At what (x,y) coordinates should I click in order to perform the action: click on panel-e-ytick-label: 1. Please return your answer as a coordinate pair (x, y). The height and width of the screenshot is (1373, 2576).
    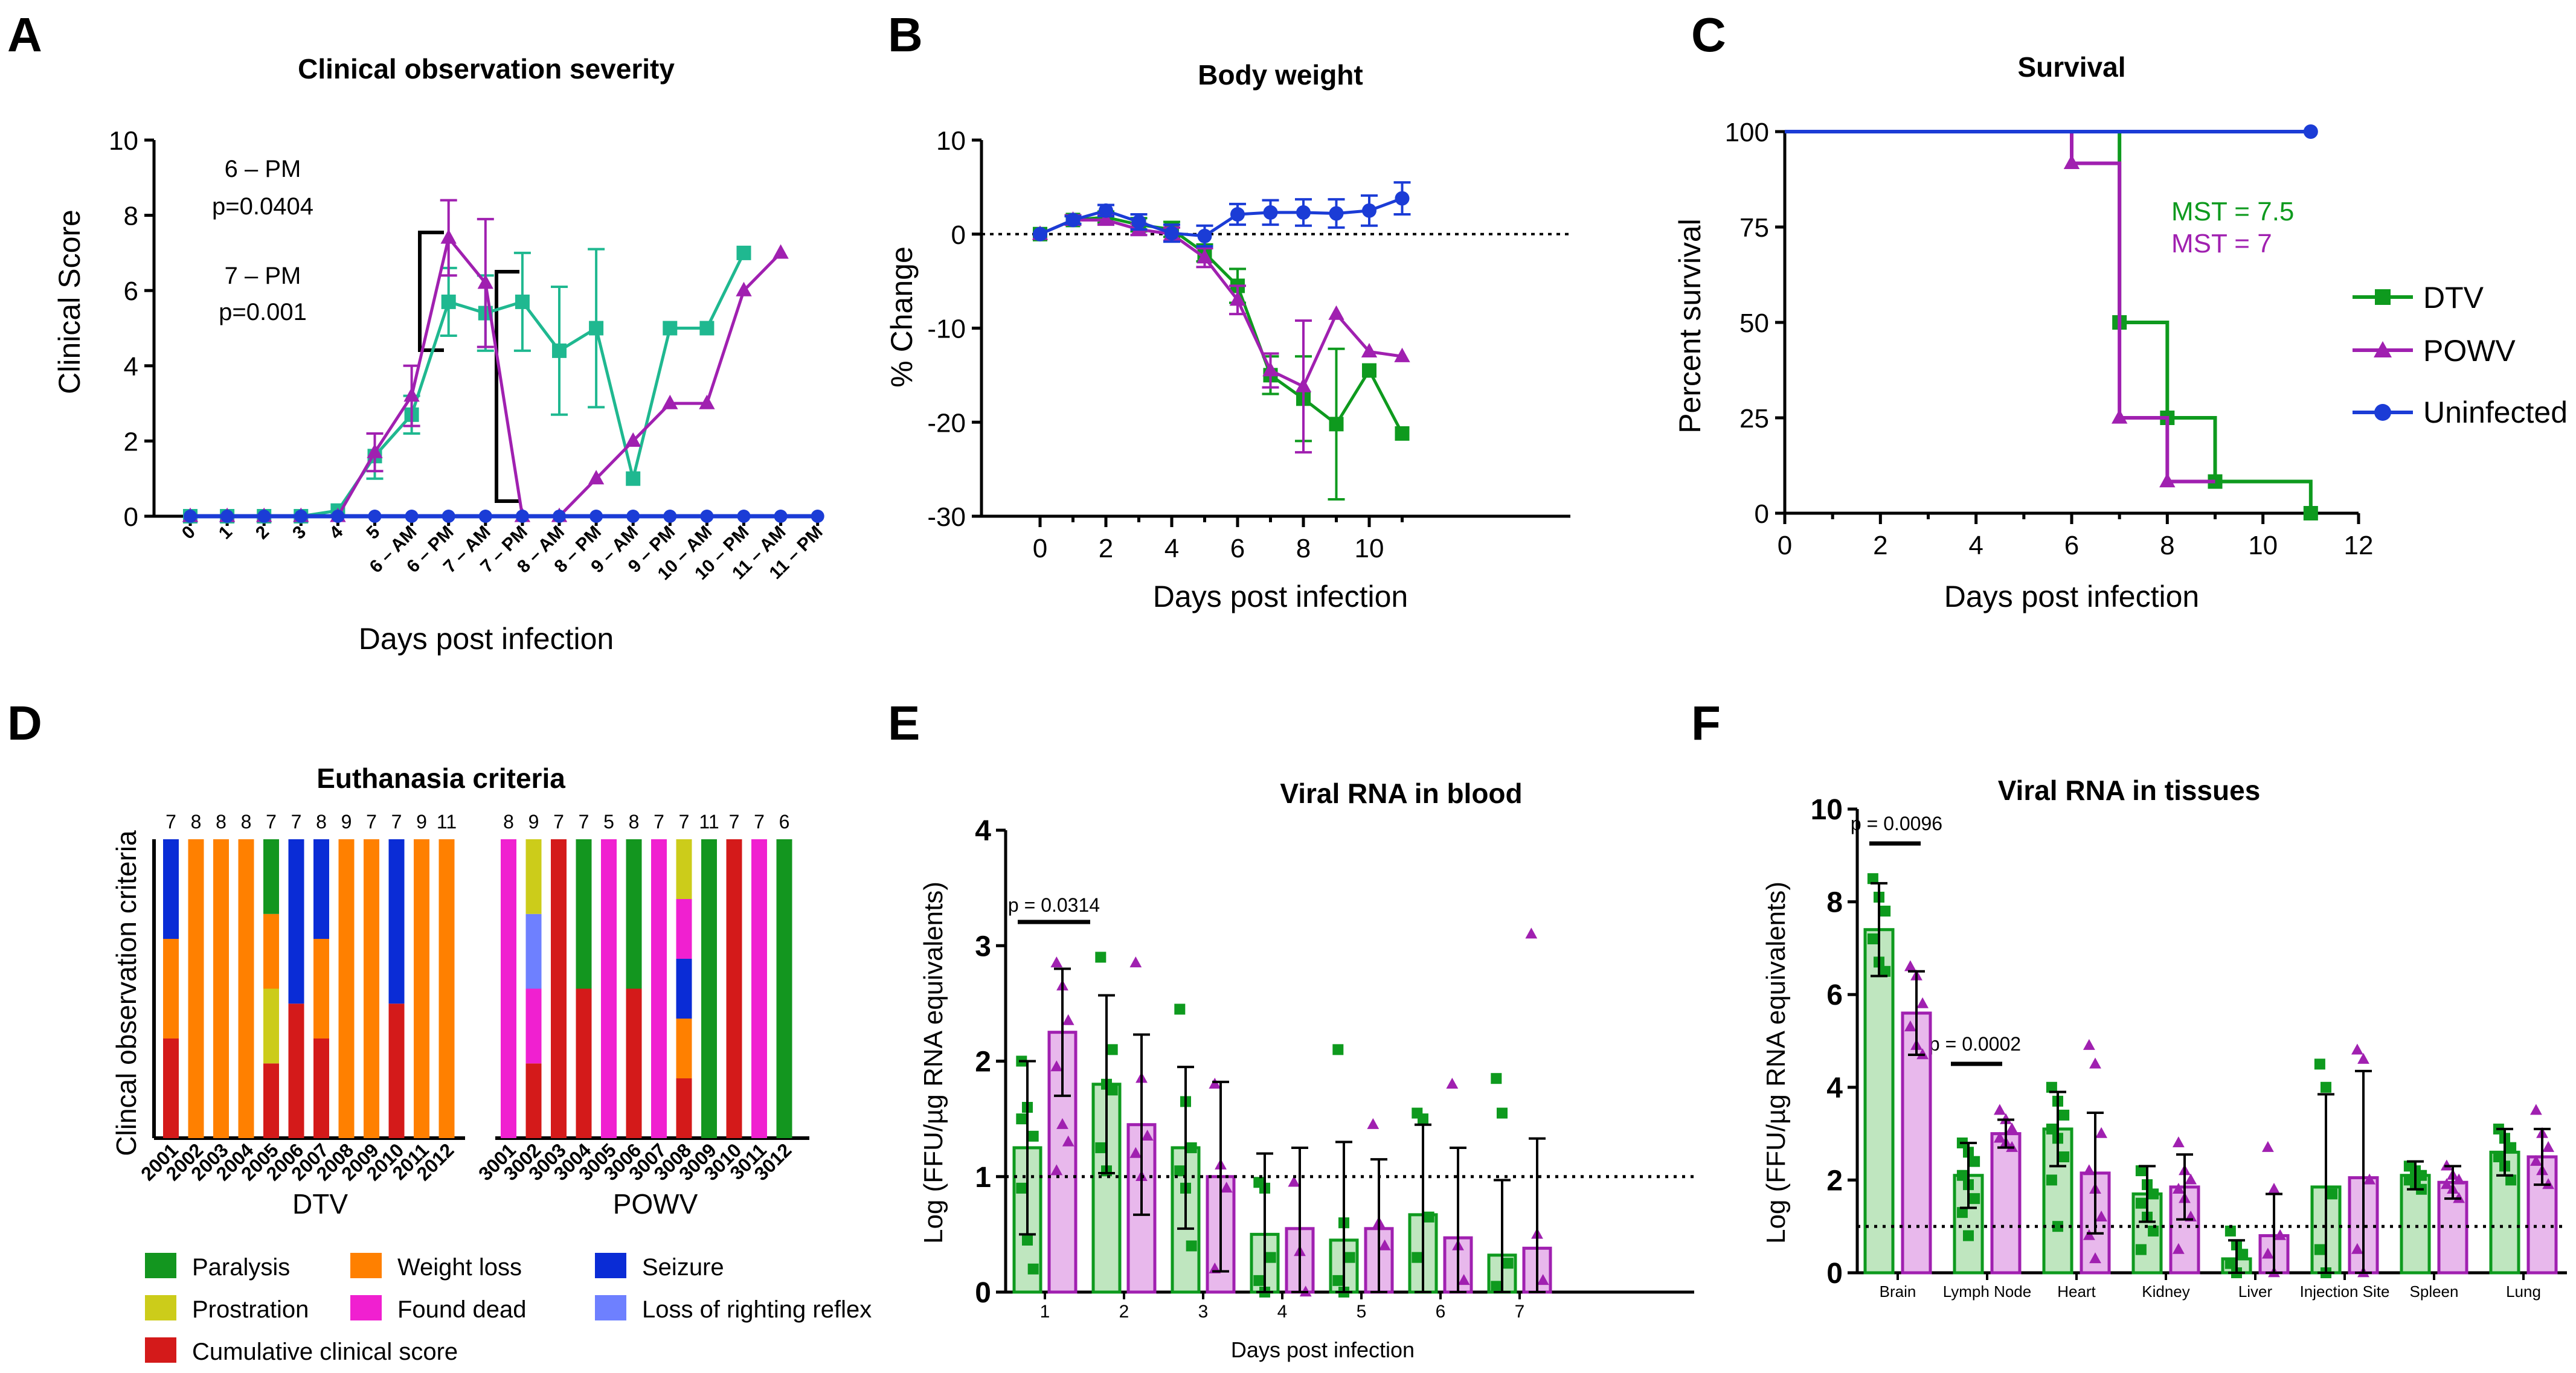
    Looking at the image, I should click on (983, 1178).